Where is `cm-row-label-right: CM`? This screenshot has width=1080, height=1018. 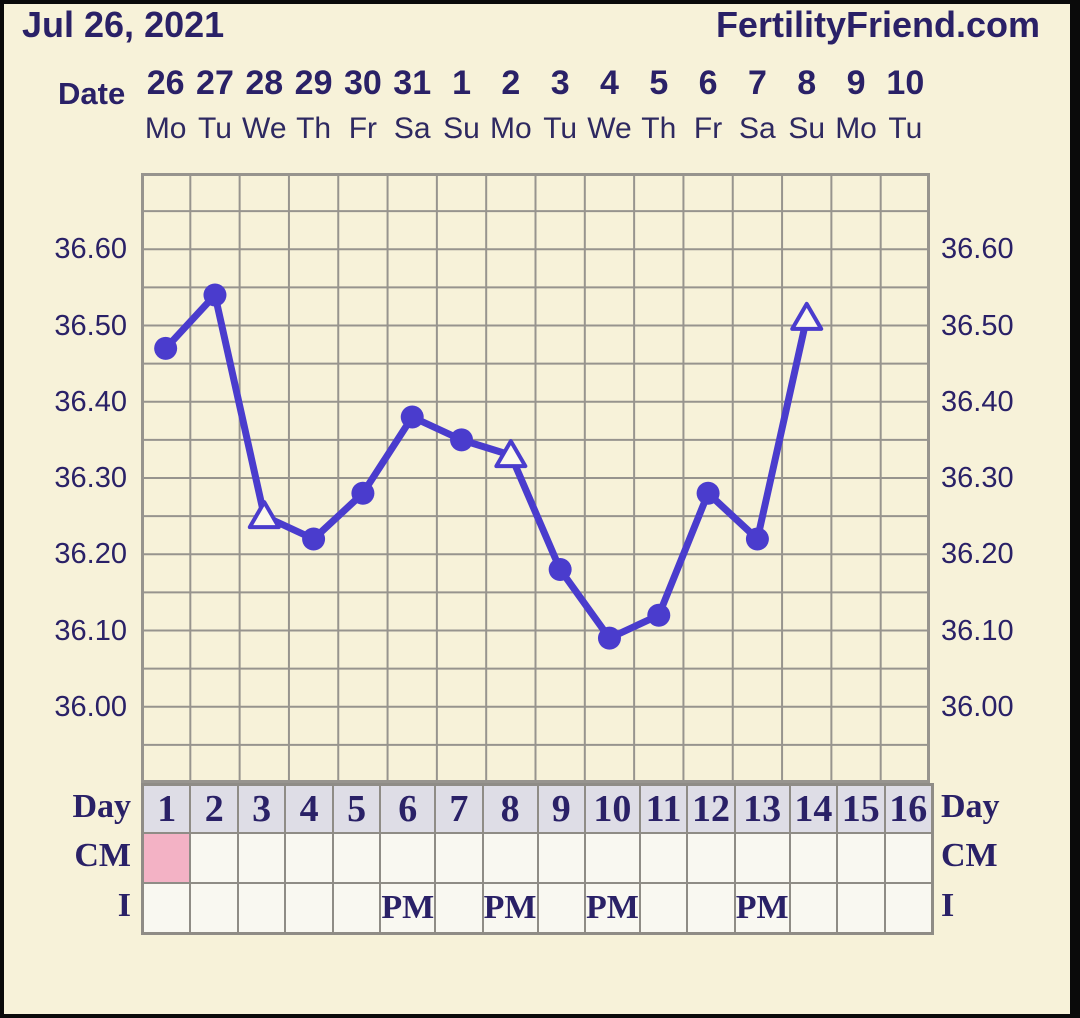 cm-row-label-right: CM is located at coordinates (969, 855).